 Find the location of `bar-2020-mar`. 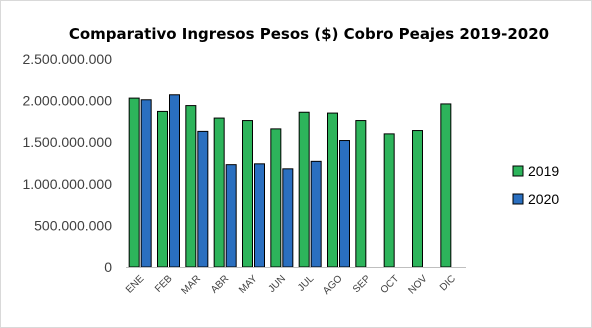

bar-2020-mar is located at coordinates (203, 199).